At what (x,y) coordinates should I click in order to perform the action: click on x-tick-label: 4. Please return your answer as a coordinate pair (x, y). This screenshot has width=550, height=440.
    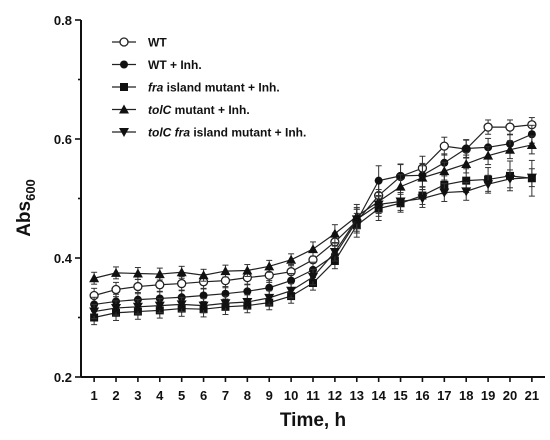
    Looking at the image, I should click on (160, 395).